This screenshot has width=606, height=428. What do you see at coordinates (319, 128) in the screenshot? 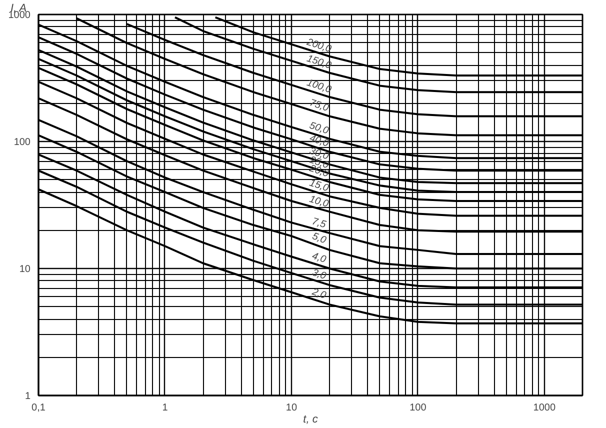
I see `text: 50,0` at bounding box center [319, 128].